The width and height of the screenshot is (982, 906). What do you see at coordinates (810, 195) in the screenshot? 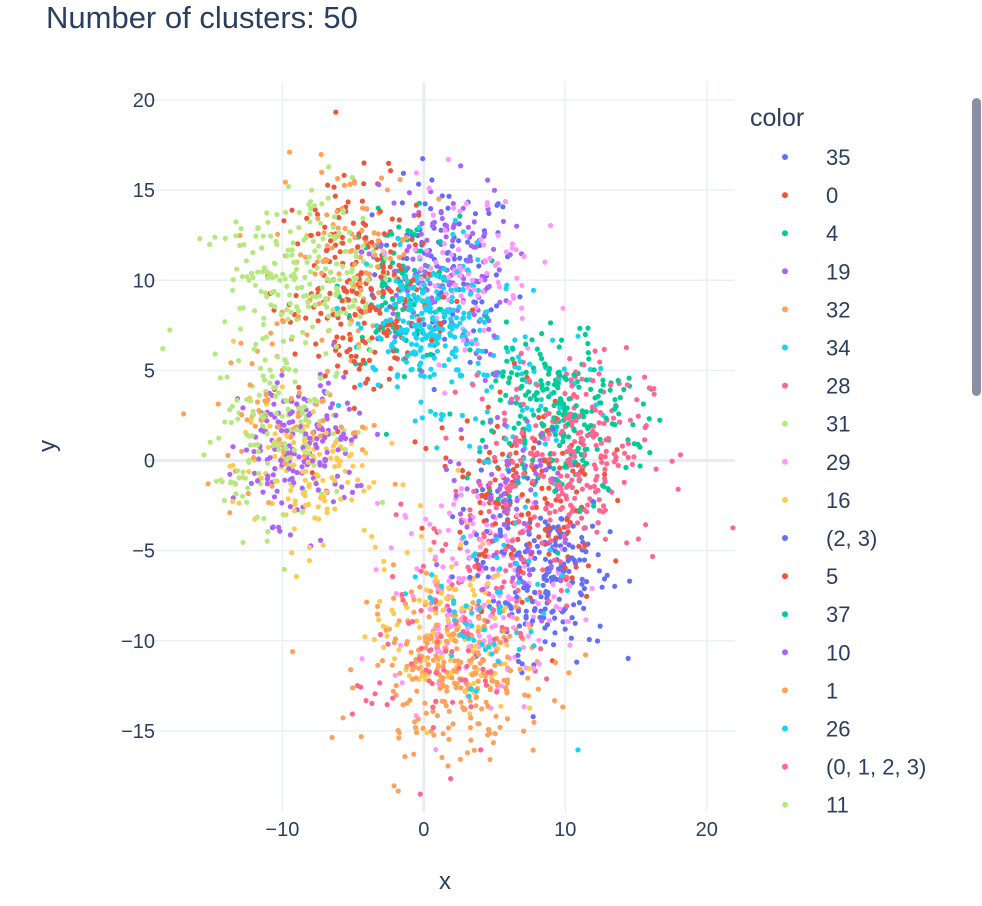
I see `legend-item: 0` at bounding box center [810, 195].